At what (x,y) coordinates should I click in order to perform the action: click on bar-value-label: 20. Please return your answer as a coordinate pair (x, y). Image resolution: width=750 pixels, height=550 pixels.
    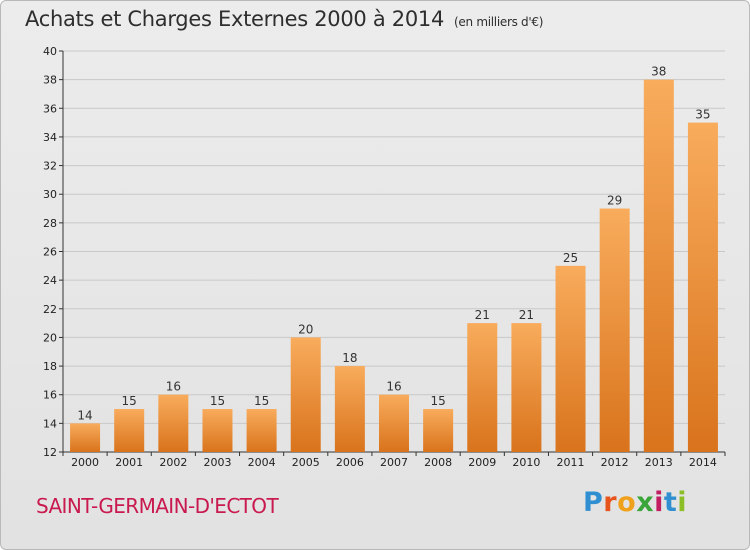
    Looking at the image, I should click on (305, 329).